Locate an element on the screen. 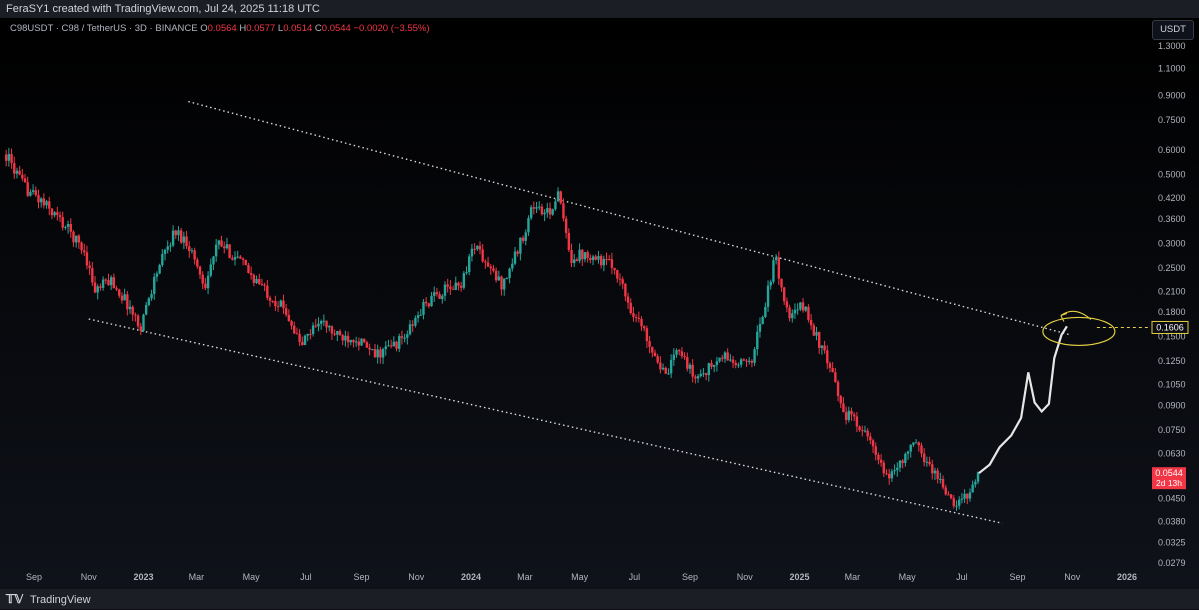 The height and width of the screenshot is (610, 1199). price-tick-label: 0.7500 is located at coordinates (1172, 120).